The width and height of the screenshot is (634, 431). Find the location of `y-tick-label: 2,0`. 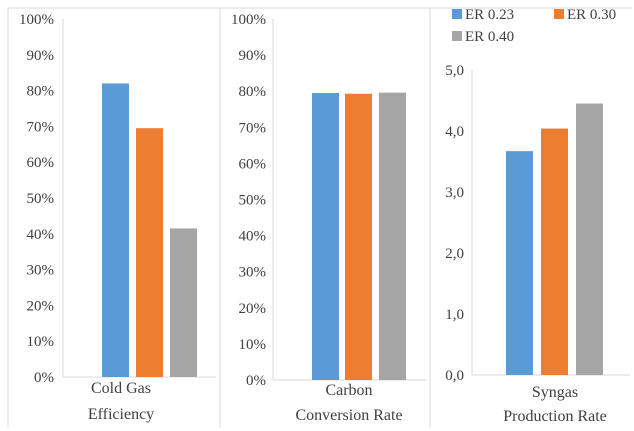

y-tick-label: 2,0 is located at coordinates (454, 254).